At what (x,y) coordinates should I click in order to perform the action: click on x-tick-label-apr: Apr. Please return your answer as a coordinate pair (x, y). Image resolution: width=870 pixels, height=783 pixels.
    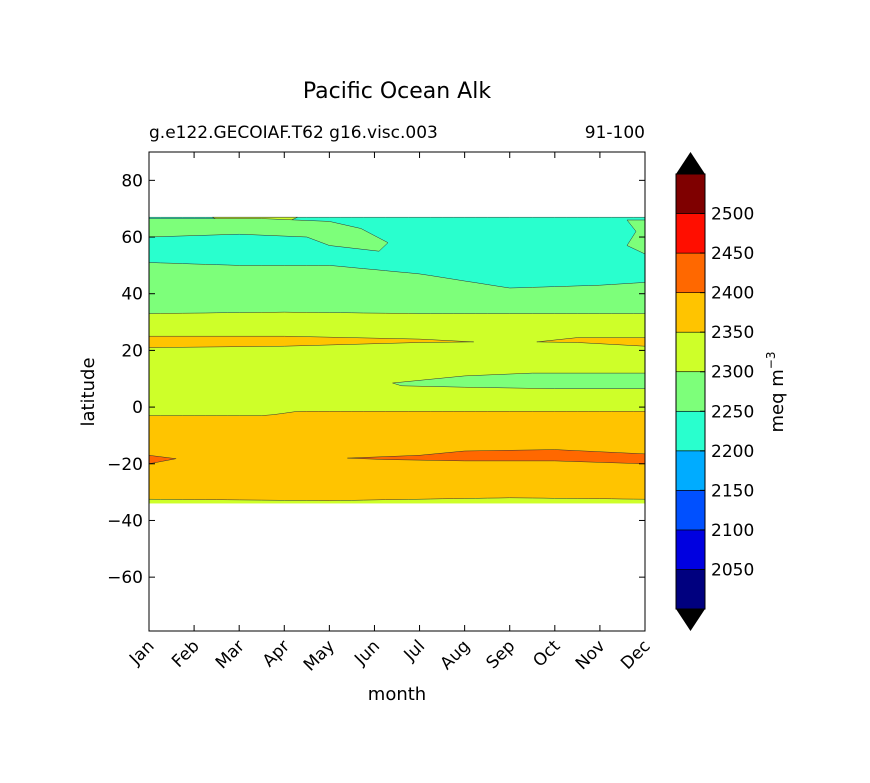
    Looking at the image, I should click on (276, 653).